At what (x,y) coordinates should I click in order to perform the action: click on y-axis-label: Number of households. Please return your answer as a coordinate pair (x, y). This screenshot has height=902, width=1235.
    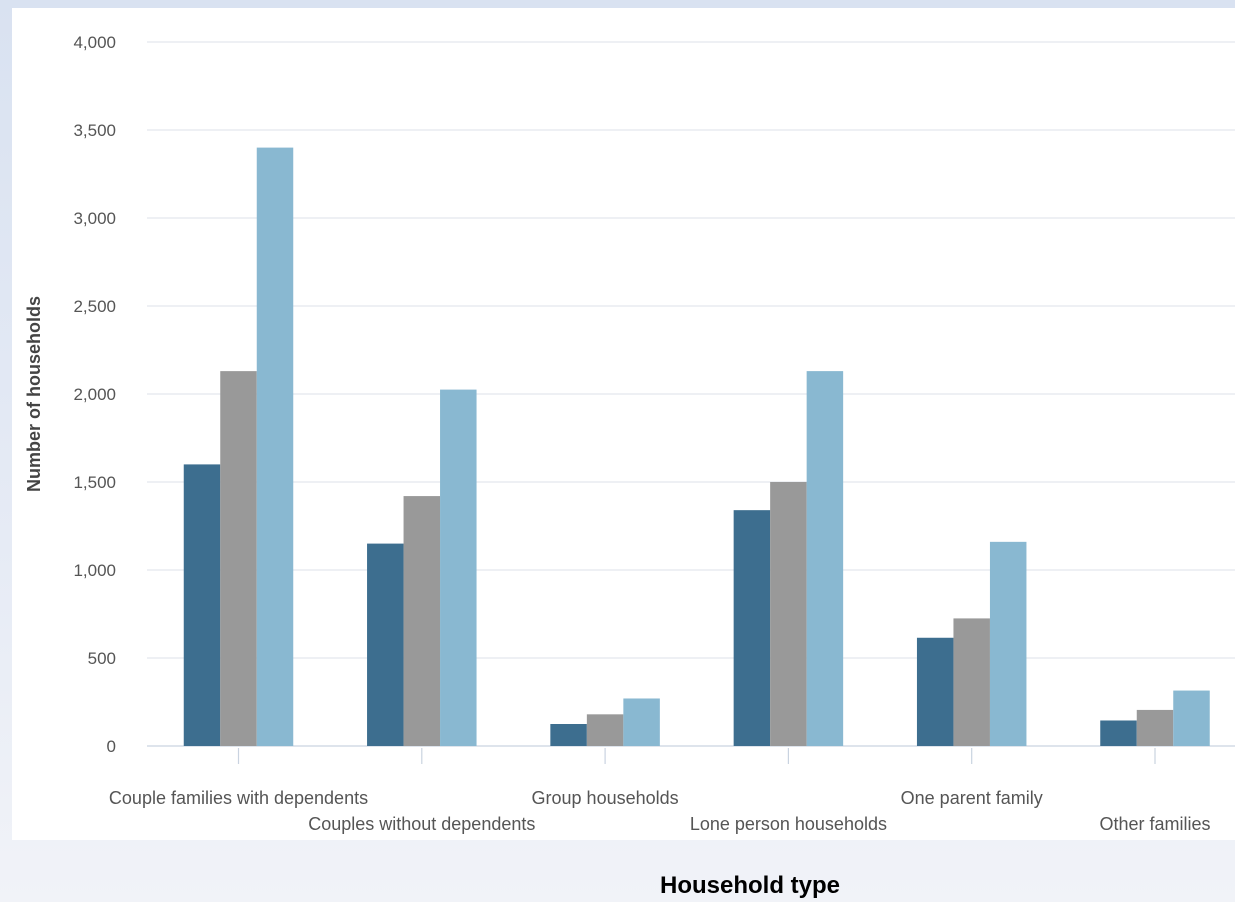
    Looking at the image, I should click on (34, 394).